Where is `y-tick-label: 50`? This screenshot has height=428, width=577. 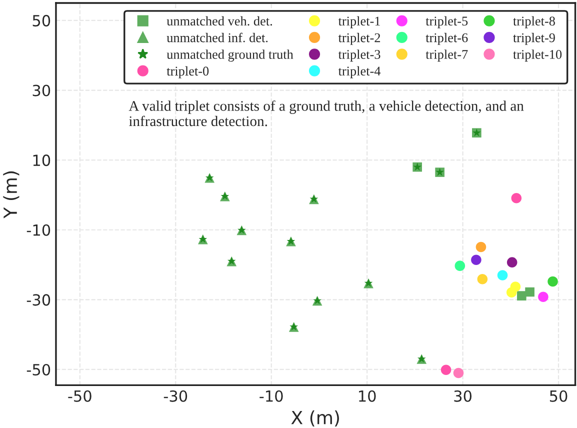 y-tick-label: 50 is located at coordinates (41, 20).